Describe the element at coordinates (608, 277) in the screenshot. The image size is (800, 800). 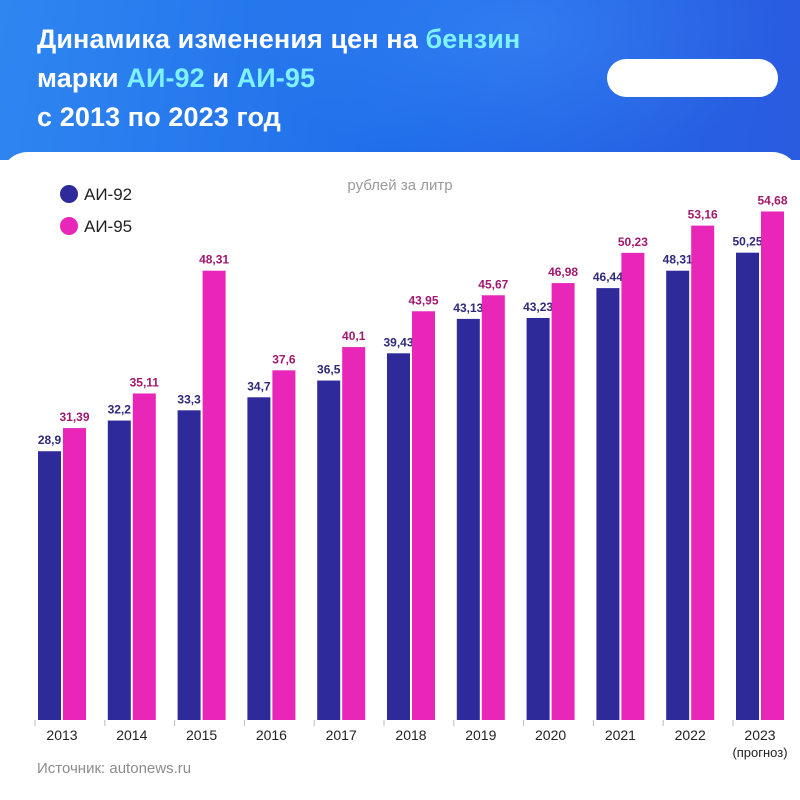
I see `data-label-ai92-2021: 46,44` at that location.